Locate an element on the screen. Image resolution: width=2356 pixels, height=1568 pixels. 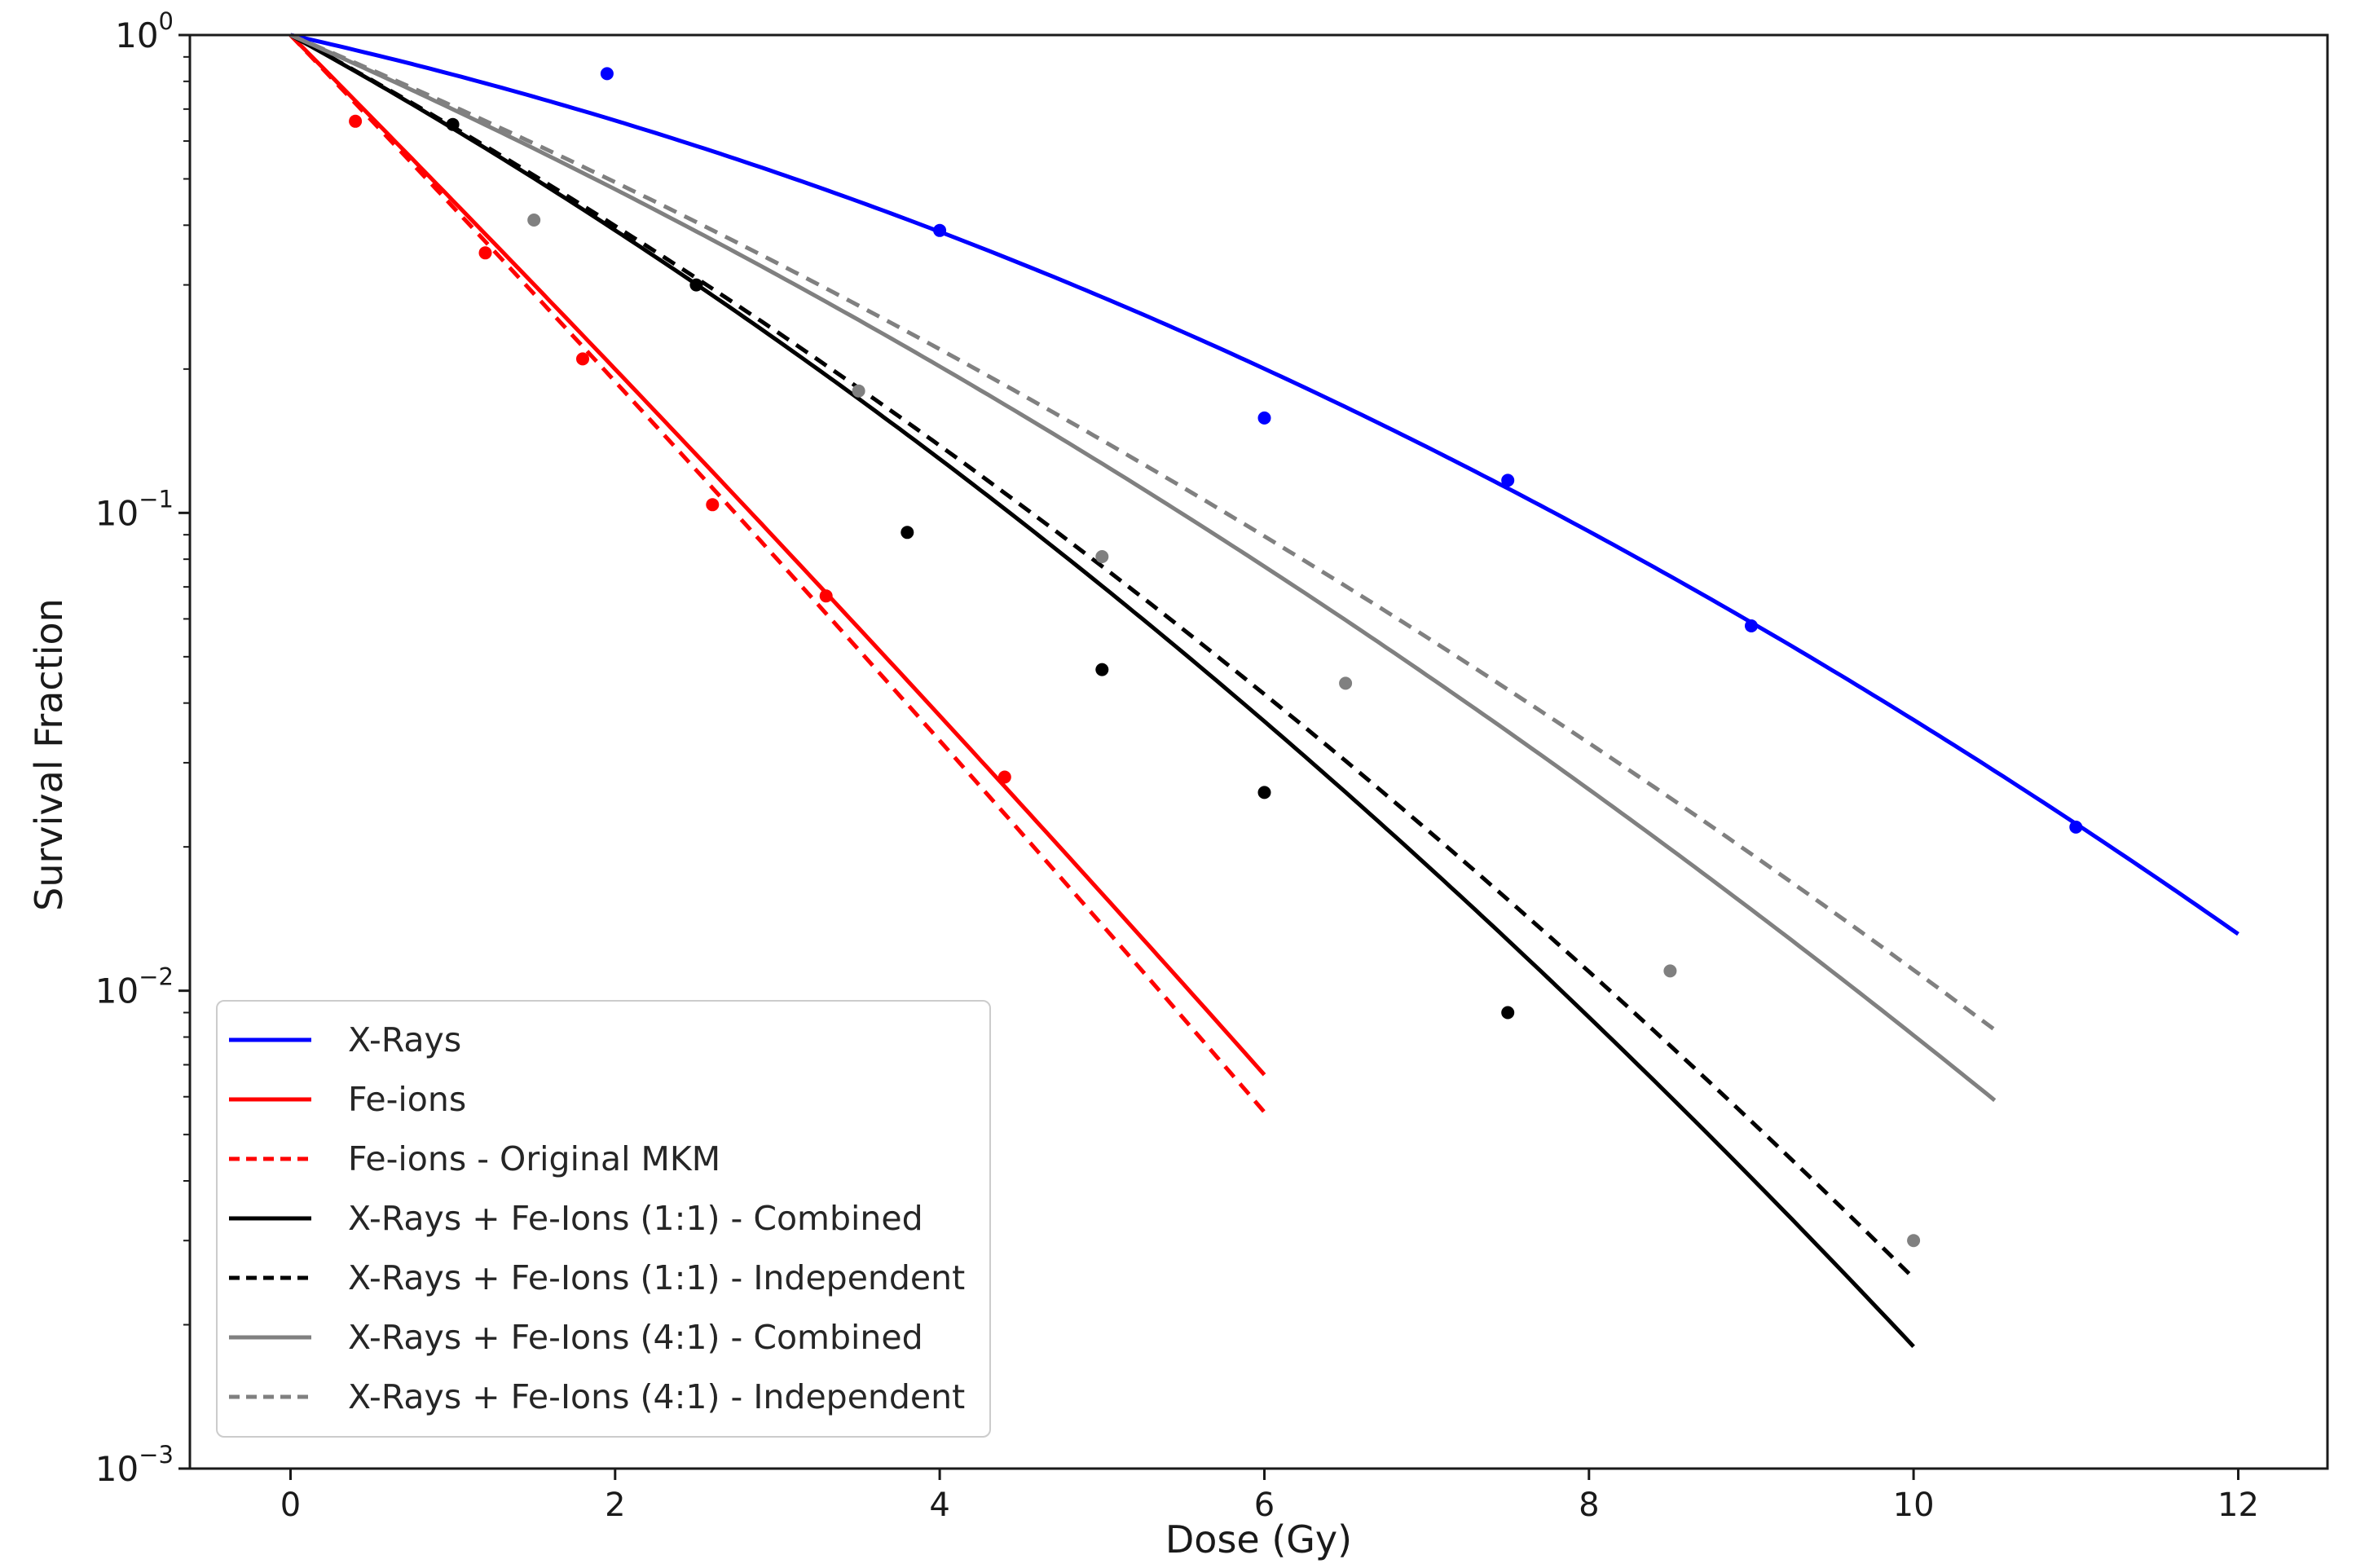
x-tick-label: 12 is located at coordinates (2238, 1505).